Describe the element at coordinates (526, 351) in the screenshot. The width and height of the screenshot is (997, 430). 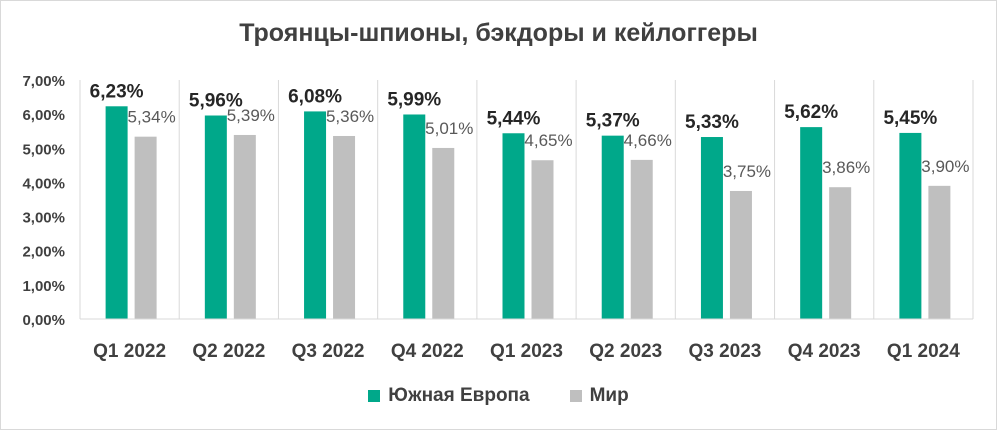
I see `x-tick-label: Q1 2023` at that location.